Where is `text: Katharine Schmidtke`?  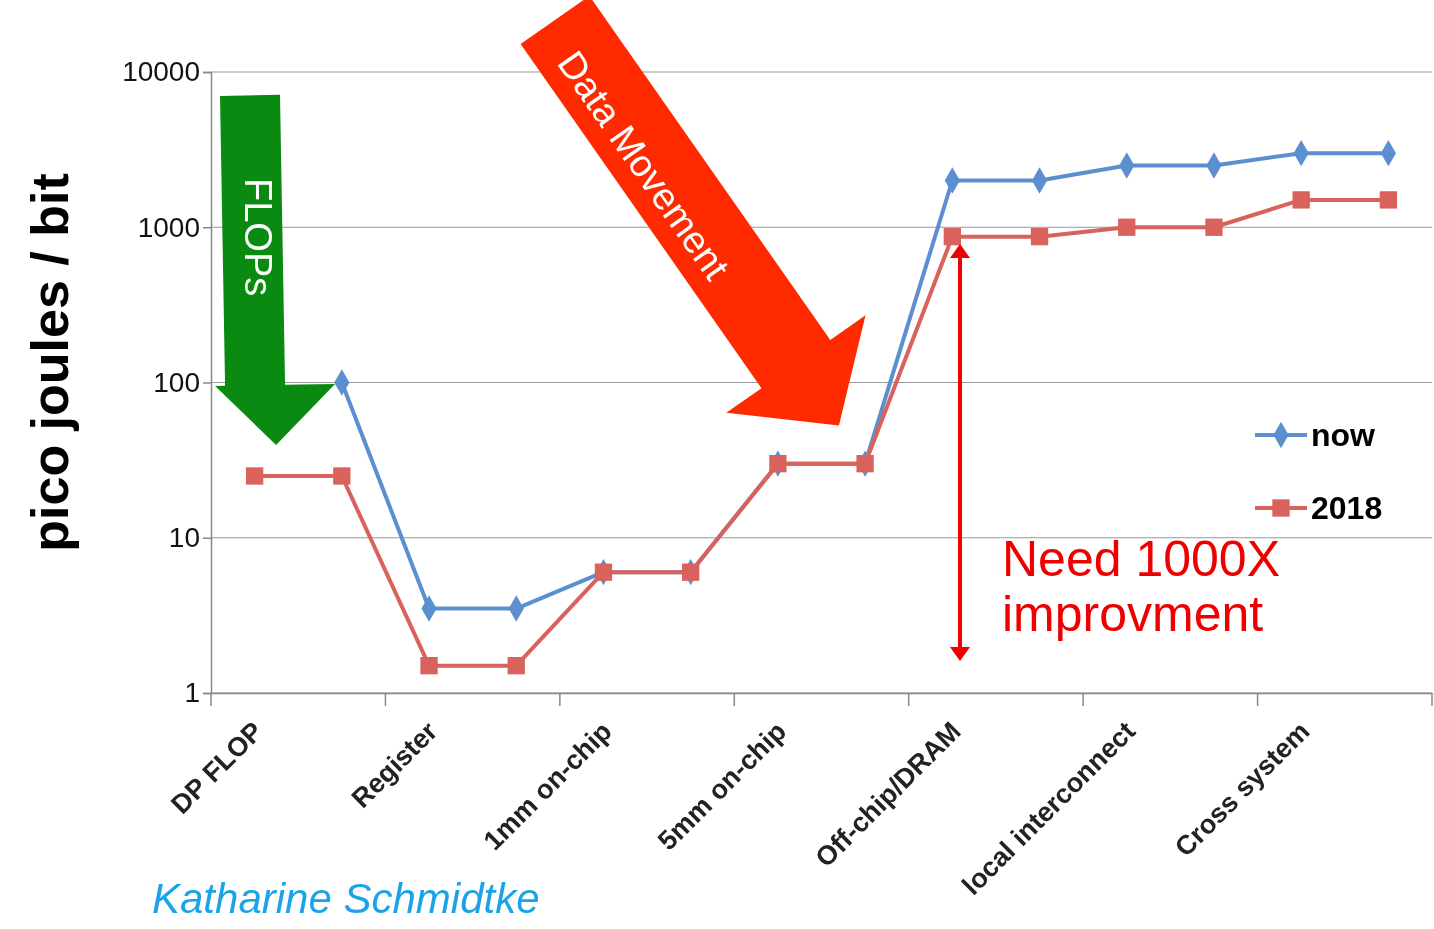
text: Katharine Schmidtke is located at coordinates (346, 898).